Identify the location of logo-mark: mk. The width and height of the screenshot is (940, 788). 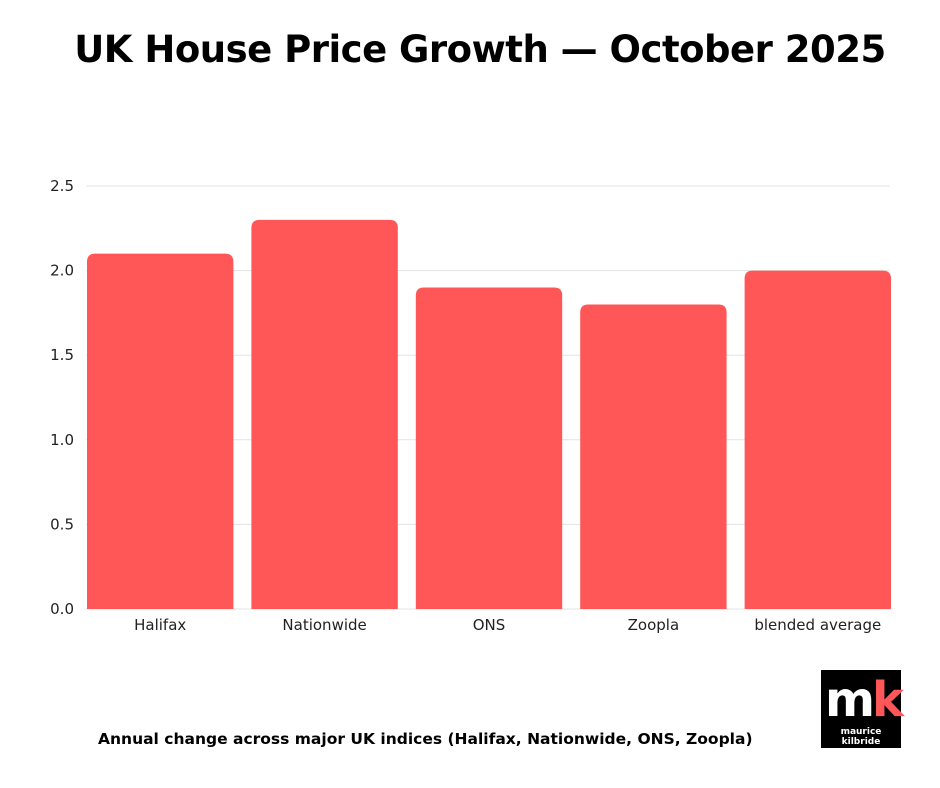
(864, 700).